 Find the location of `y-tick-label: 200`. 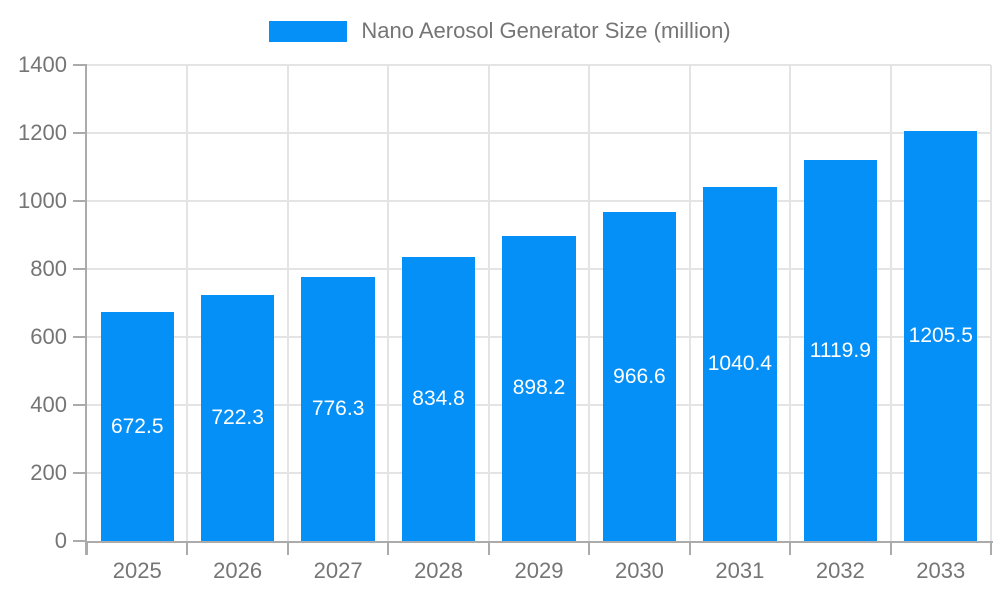

y-tick-label: 200 is located at coordinates (48, 472).